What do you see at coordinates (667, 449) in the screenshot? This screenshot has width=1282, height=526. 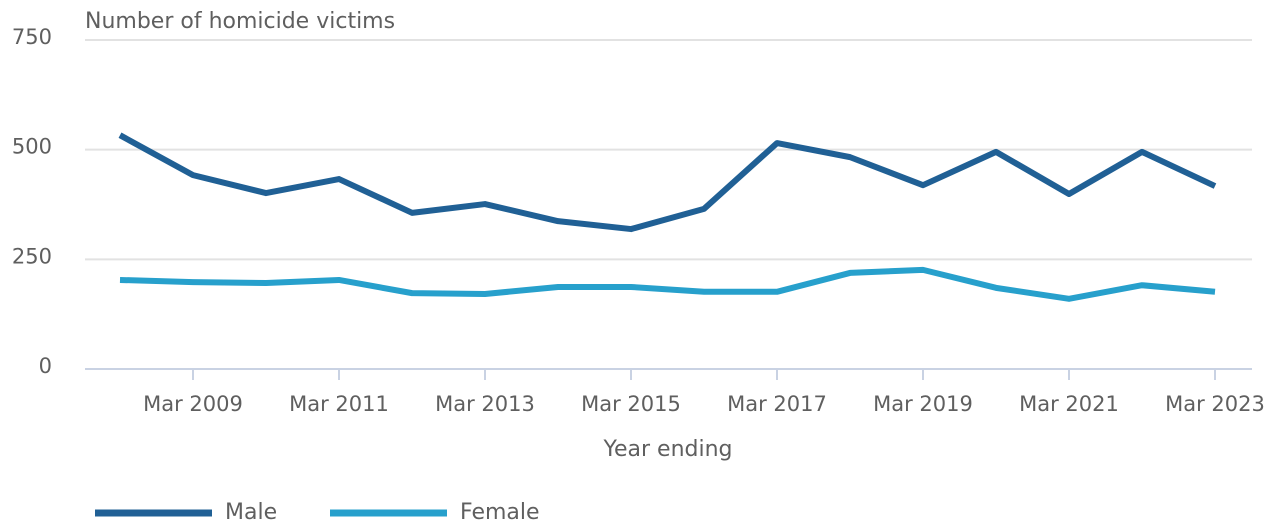 I see `x-axis-title: Year ending` at bounding box center [667, 449].